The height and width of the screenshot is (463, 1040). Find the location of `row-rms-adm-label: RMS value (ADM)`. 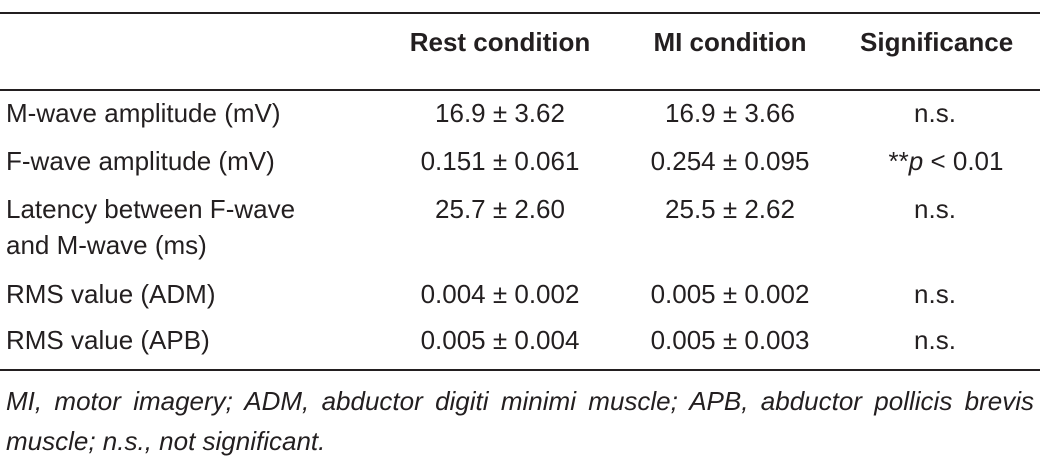

row-rms-adm-label: RMS value (ADM) is located at coordinates (111, 294).